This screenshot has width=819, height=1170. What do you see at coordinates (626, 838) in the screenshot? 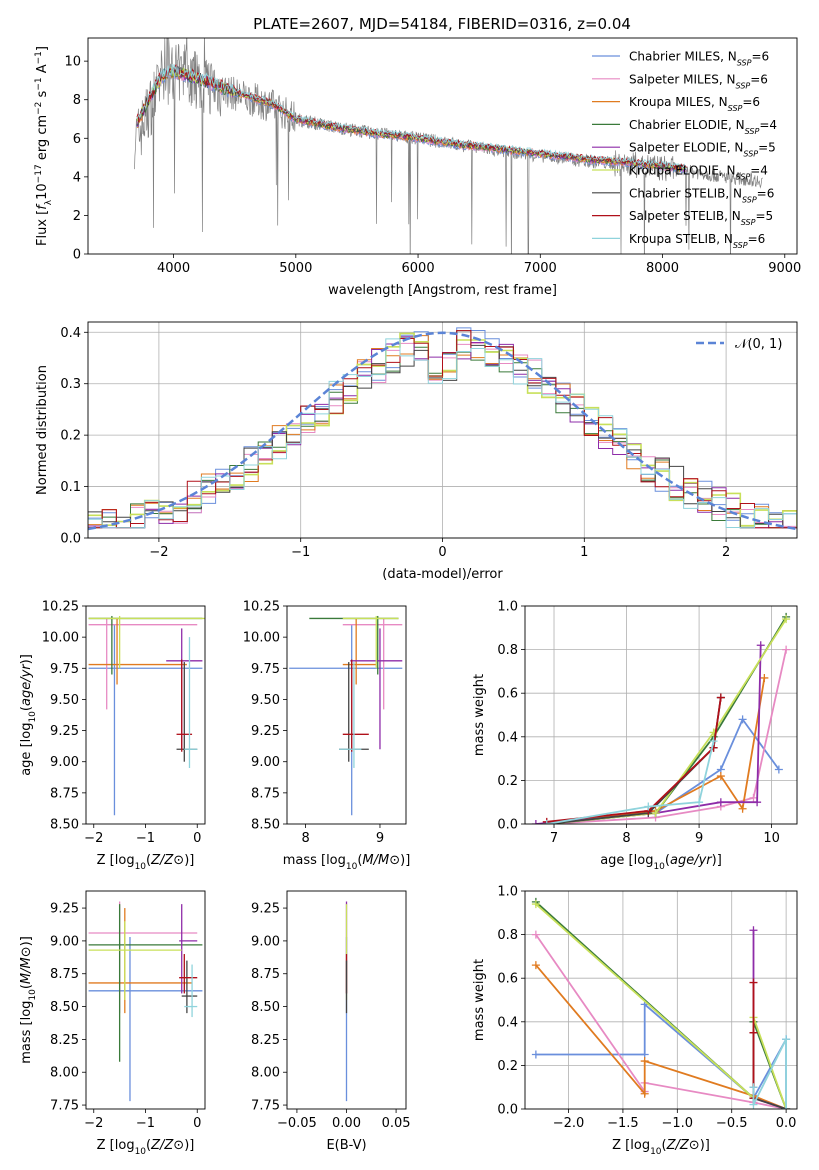
I see `x-tick-label: 8` at bounding box center [626, 838].